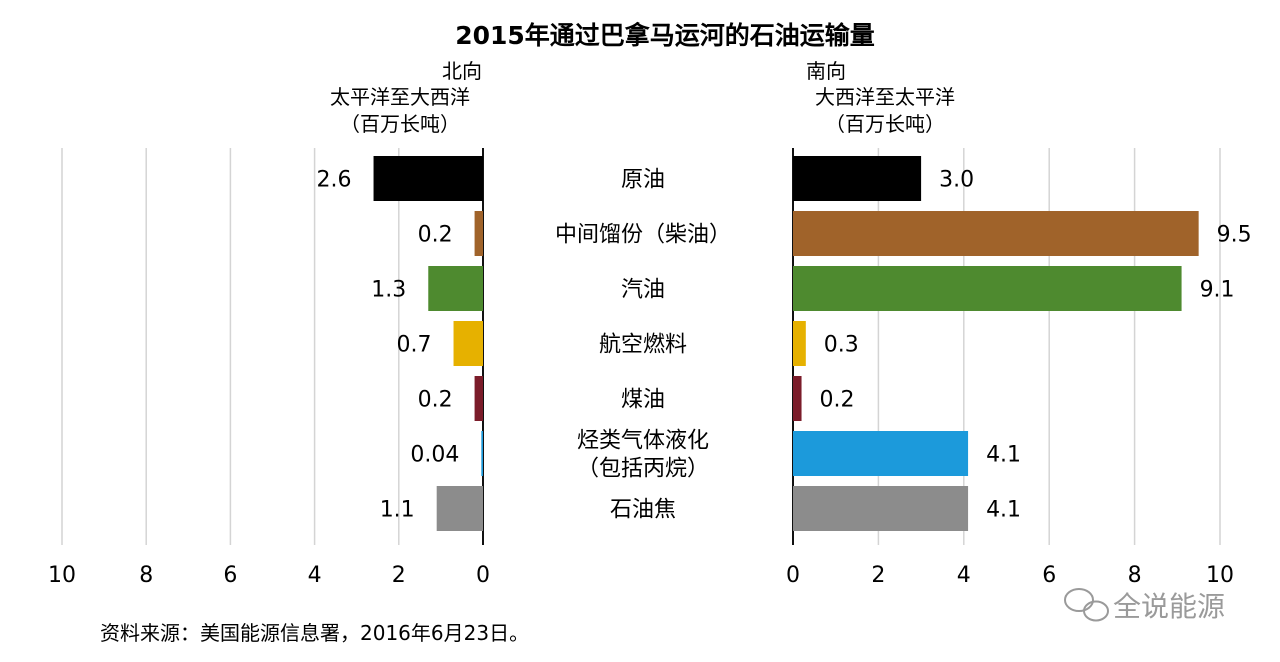 This screenshot has width=1280, height=662. What do you see at coordinates (643, 400) in the screenshot?
I see `category-label: 煤油` at bounding box center [643, 400].